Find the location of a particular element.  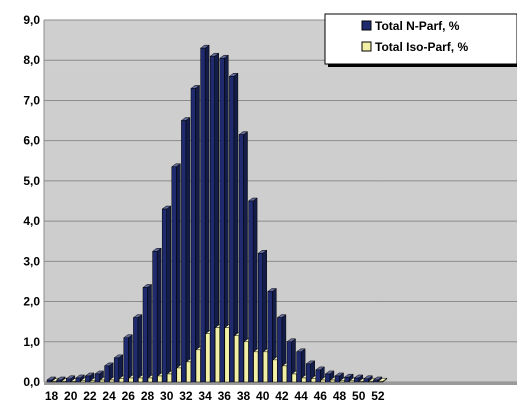

x-tick-label: 18 is located at coordinates (52, 396).